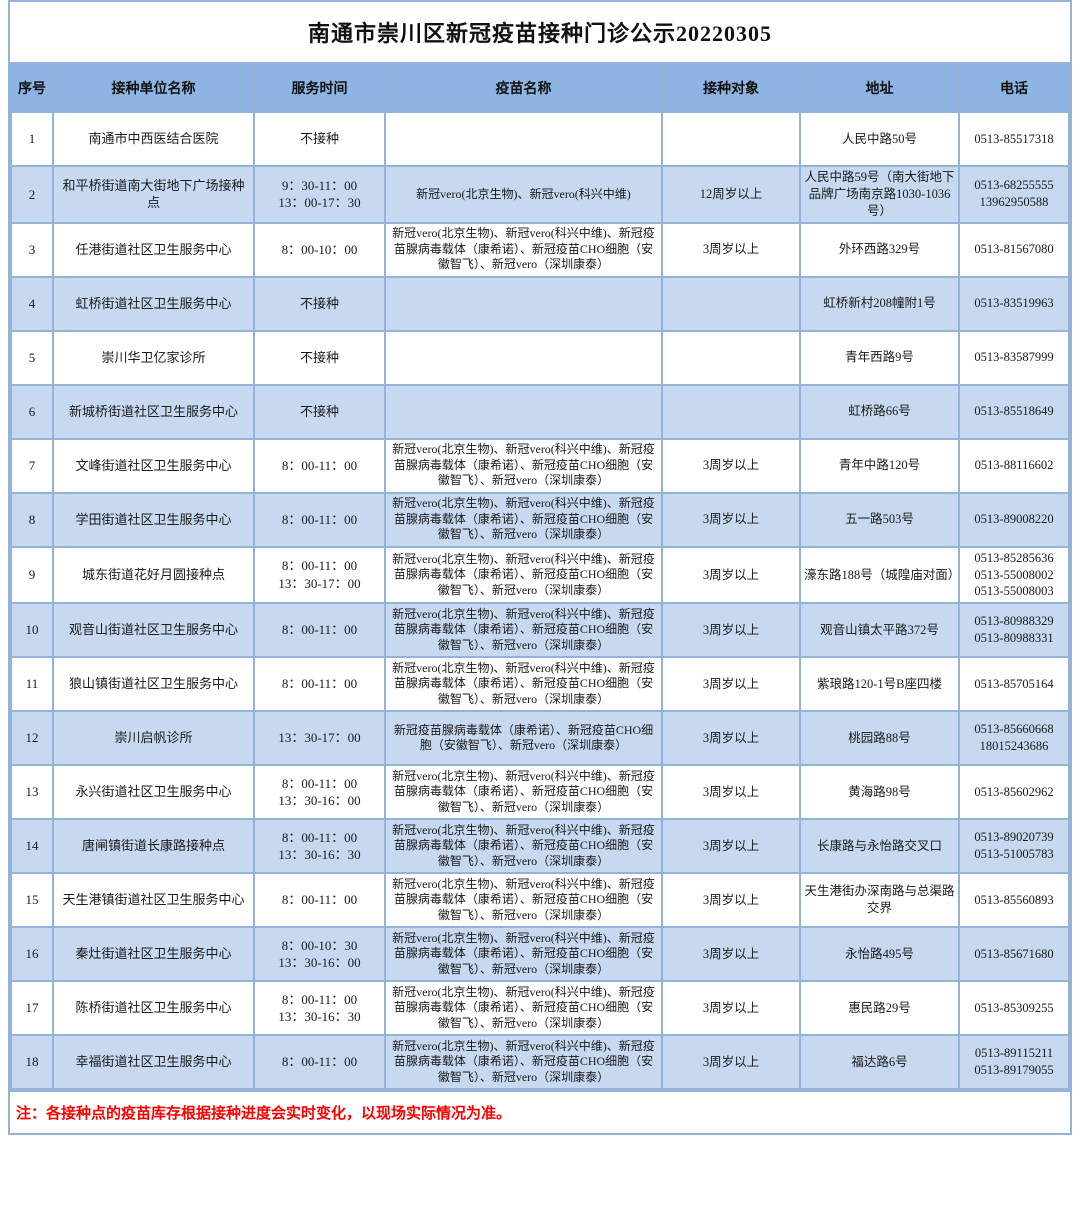 Image resolution: width=1080 pixels, height=1225 pixels. What do you see at coordinates (32, 1062) in the screenshot?
I see `cell-serial: 18` at bounding box center [32, 1062].